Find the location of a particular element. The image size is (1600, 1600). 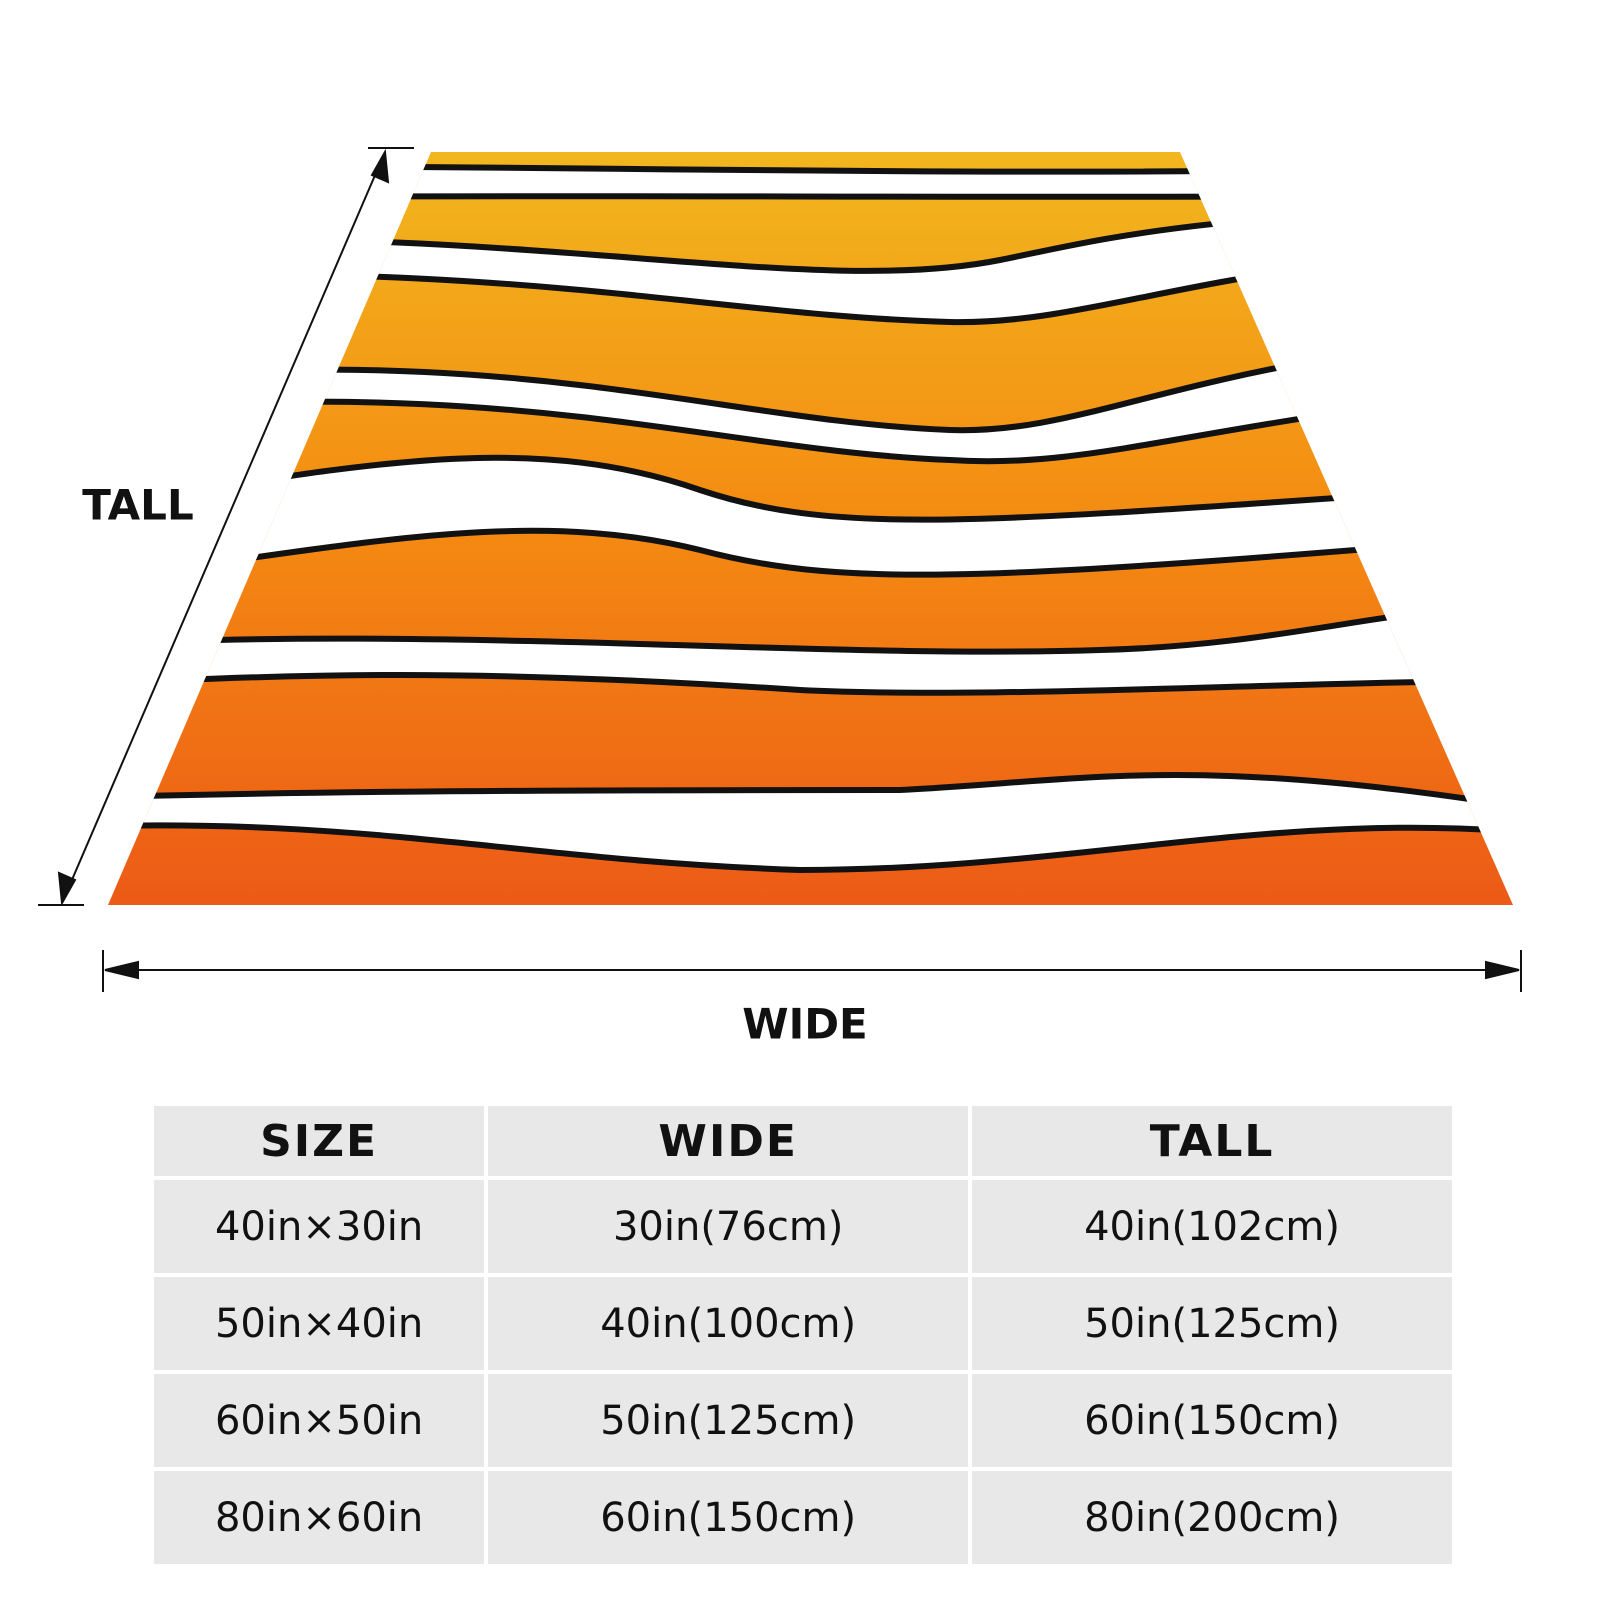

table-row: 50in×40in 40in(100cm) 50in(125cm) is located at coordinates (803, 1323).